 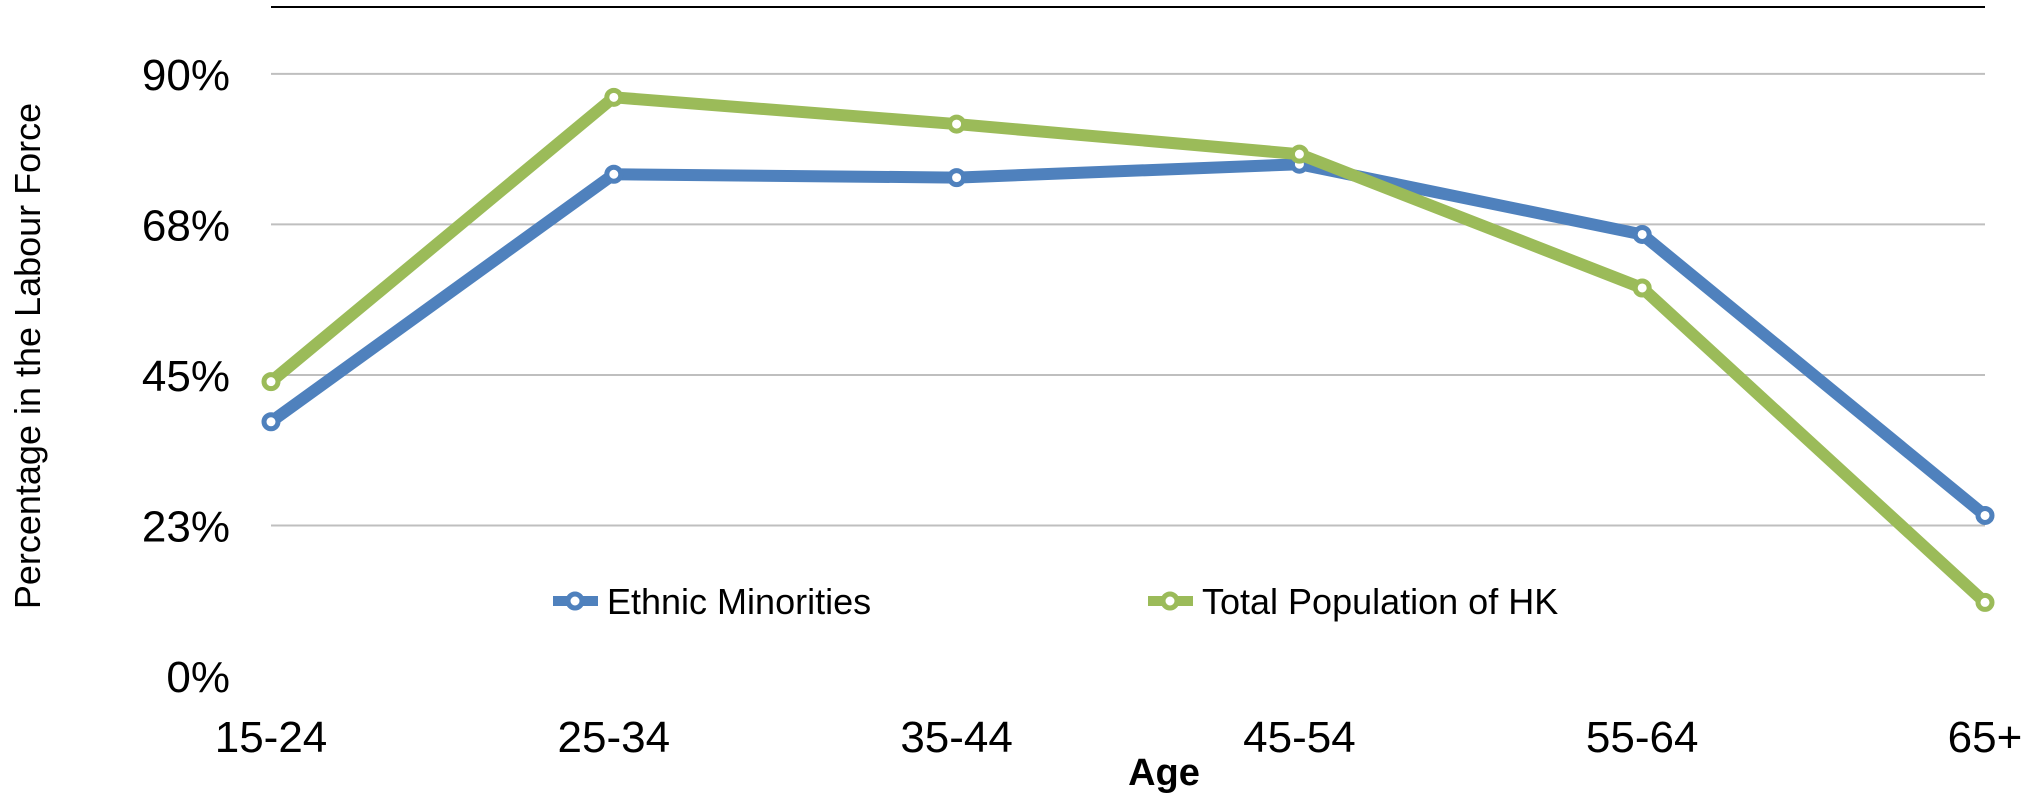 What do you see at coordinates (198, 677) in the screenshot?
I see `y-tick-label: 0%` at bounding box center [198, 677].